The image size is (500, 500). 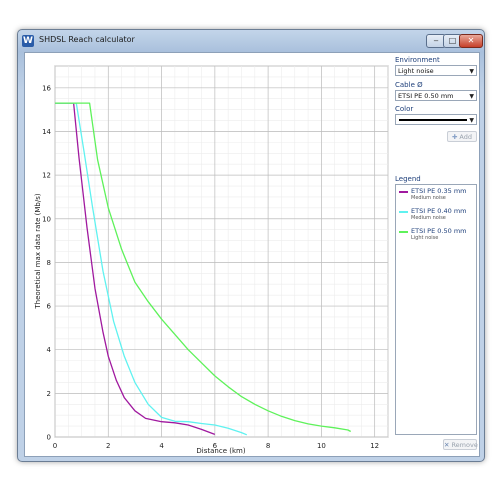 What do you see at coordinates (417, 60) in the screenshot?
I see `environment-label: Environment` at bounding box center [417, 60].